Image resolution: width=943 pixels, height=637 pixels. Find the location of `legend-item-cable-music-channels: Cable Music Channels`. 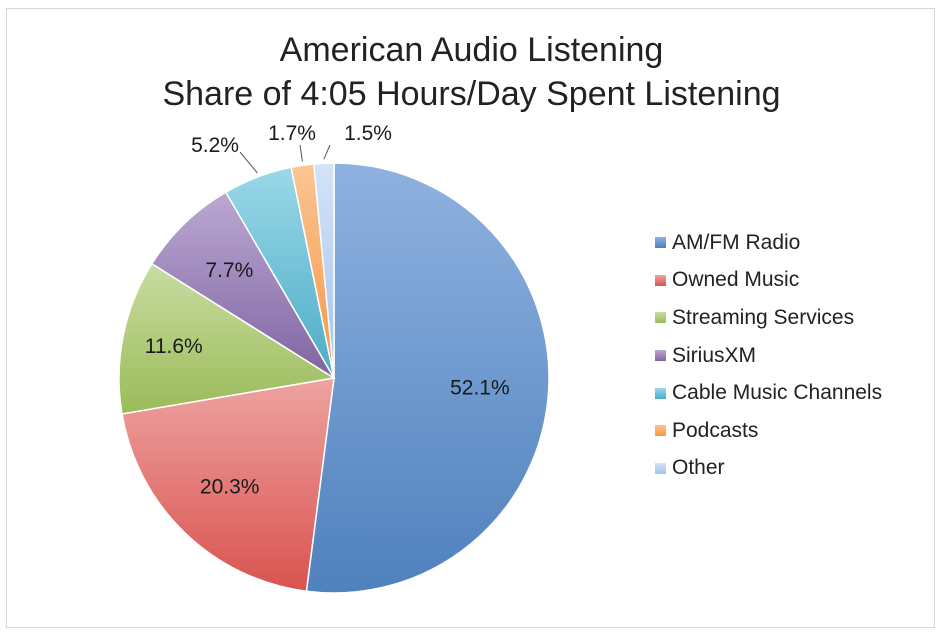

legend-item-cable-music-channels: Cable Music Channels is located at coordinates (768, 393).